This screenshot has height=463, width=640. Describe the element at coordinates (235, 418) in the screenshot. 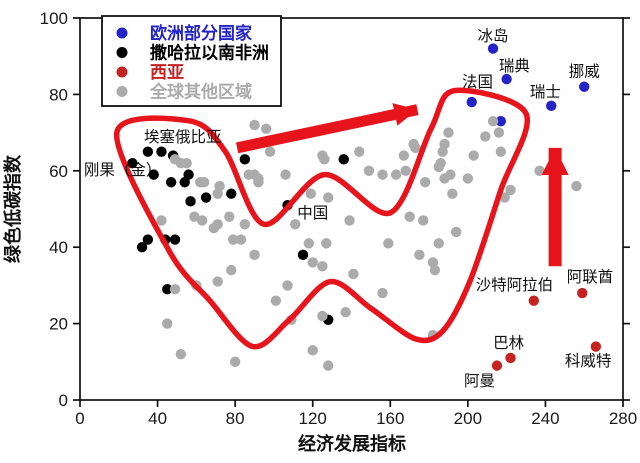

I see `x-tick-label: 80` at that location.